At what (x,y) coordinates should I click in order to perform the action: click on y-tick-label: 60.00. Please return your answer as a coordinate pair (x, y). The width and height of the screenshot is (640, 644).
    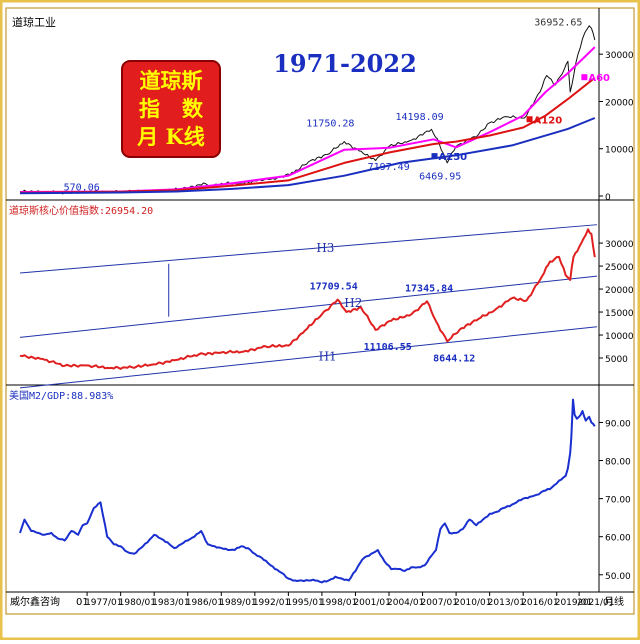
    Looking at the image, I should click on (618, 539).